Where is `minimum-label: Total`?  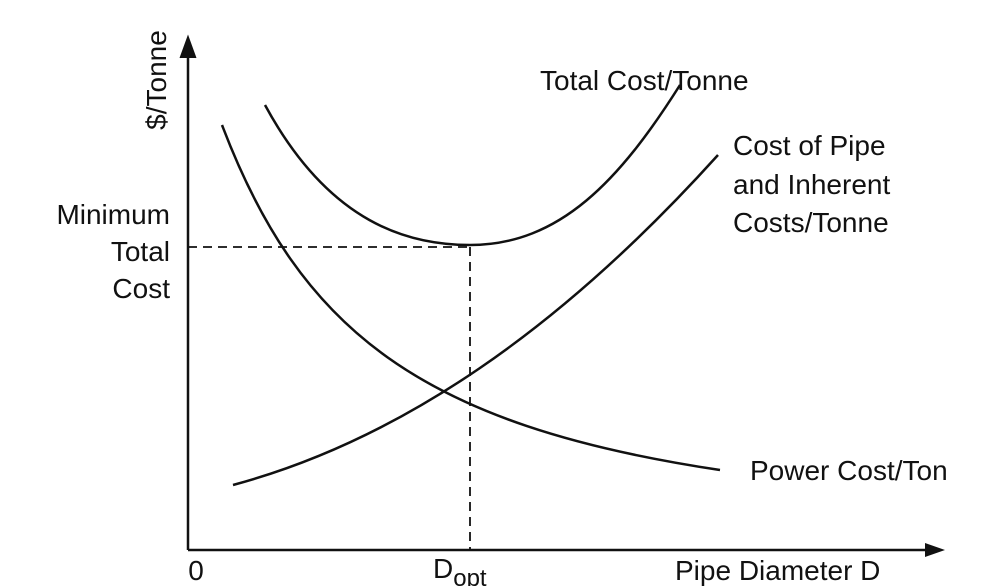
minimum-label: Total is located at coordinates (140, 251).